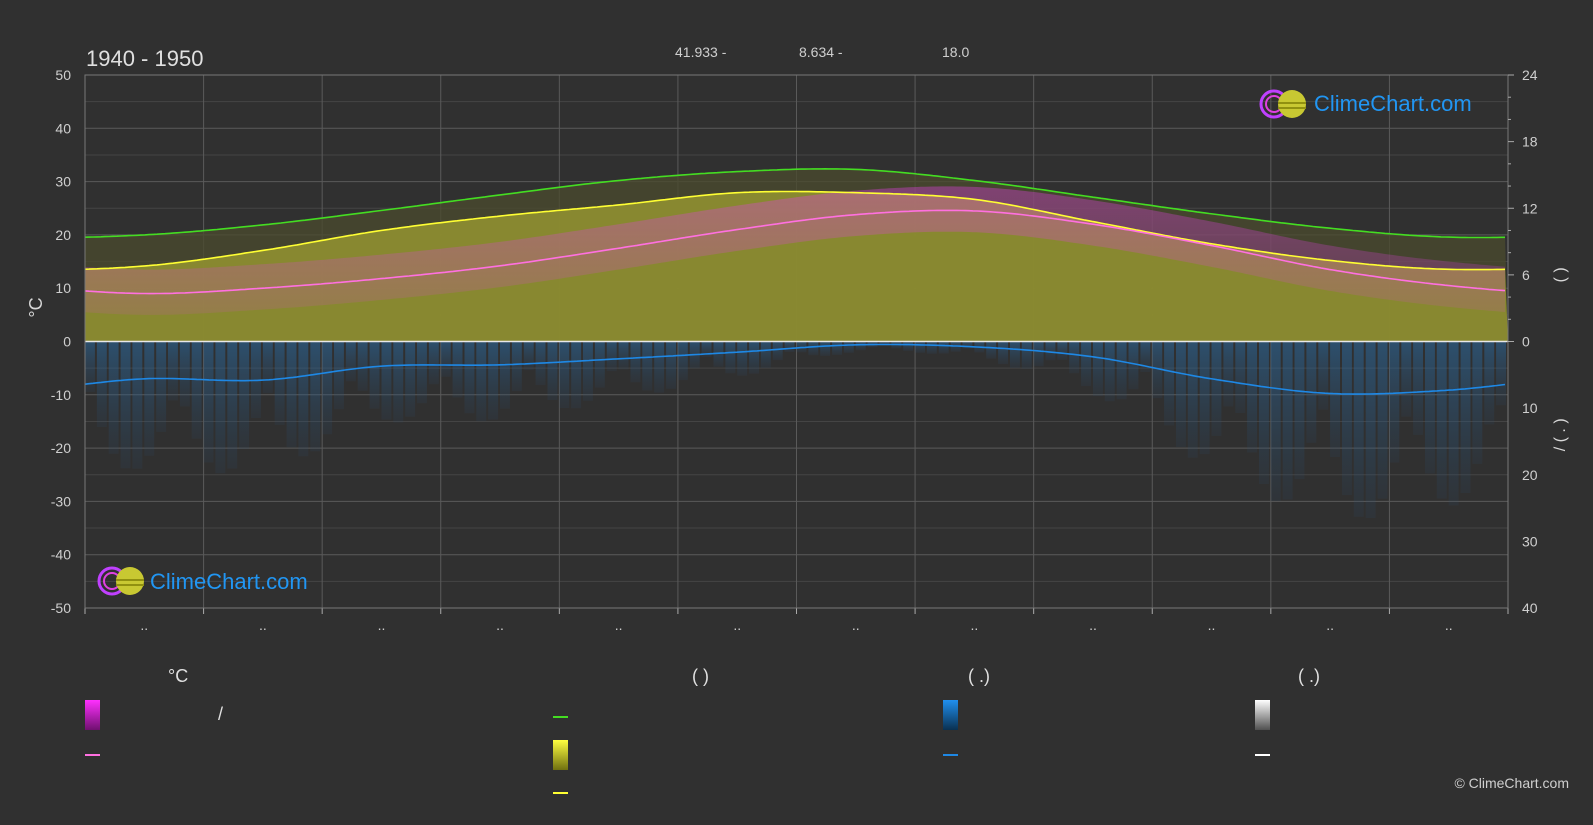 This screenshot has width=1593, height=825. What do you see at coordinates (1530, 208) in the screenshot?
I see `right-top-tick-label: 12` at bounding box center [1530, 208].